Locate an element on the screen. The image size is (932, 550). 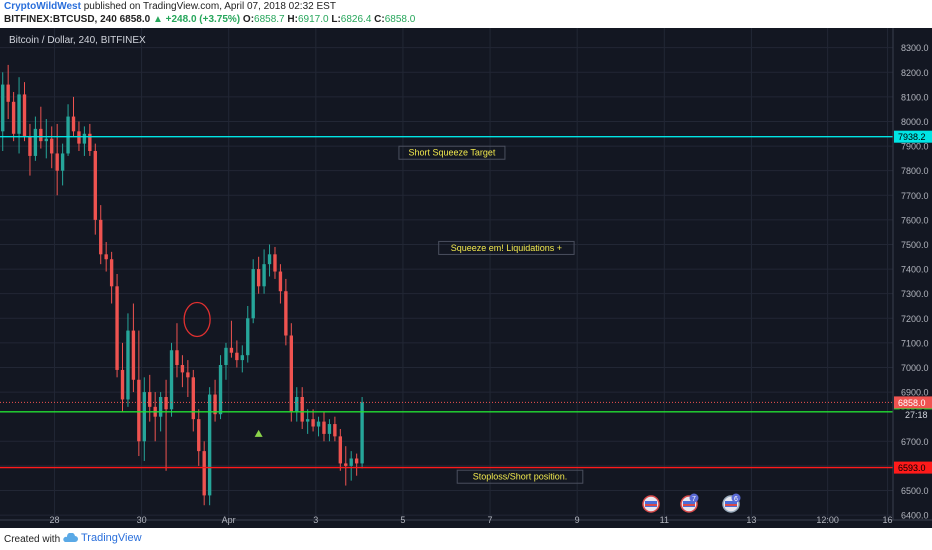
open-label: O: is located at coordinates (248, 19).